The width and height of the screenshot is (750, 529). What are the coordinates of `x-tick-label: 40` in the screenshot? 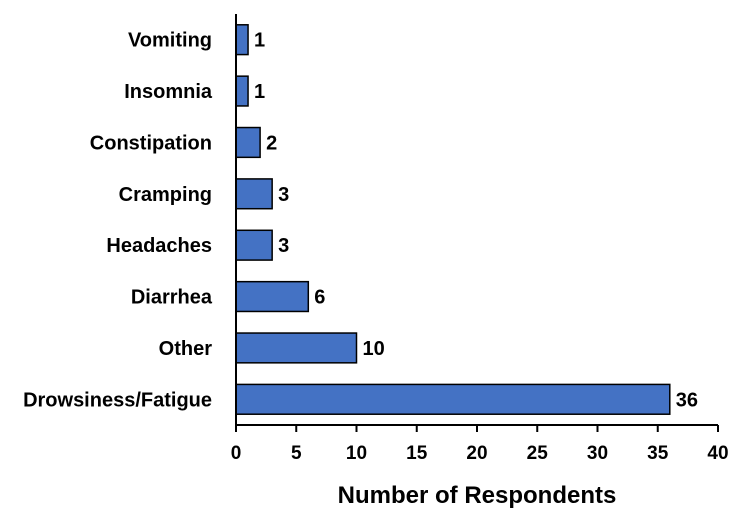 It's located at (717, 453).